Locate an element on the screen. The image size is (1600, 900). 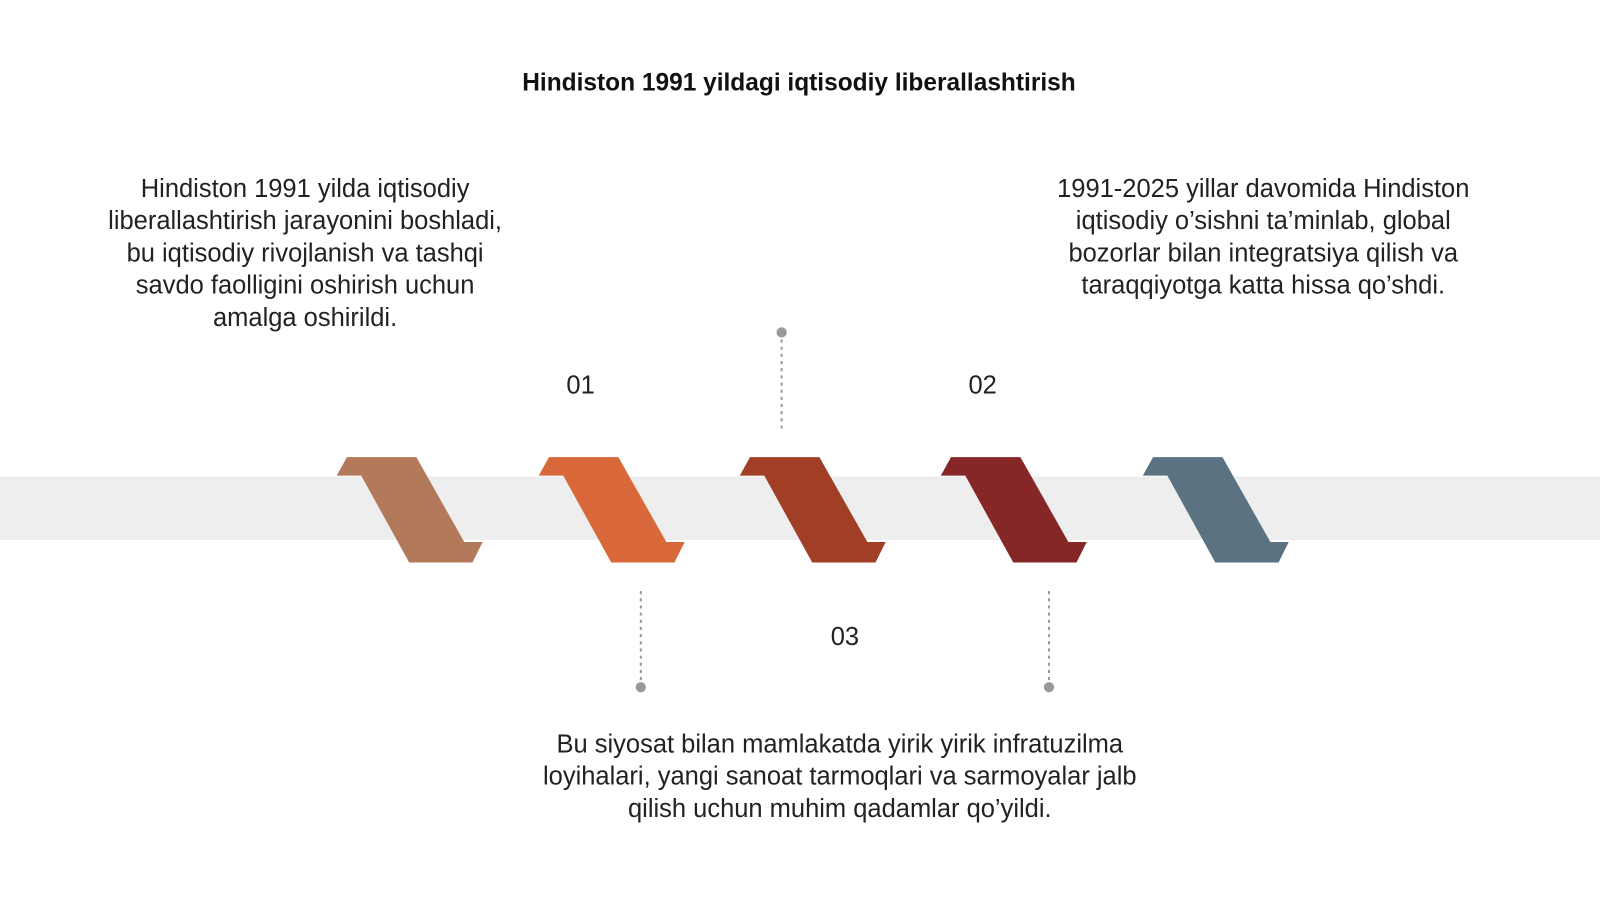
step-text-line: bozorlar bilan integratsiya qilish va is located at coordinates (1263, 253).